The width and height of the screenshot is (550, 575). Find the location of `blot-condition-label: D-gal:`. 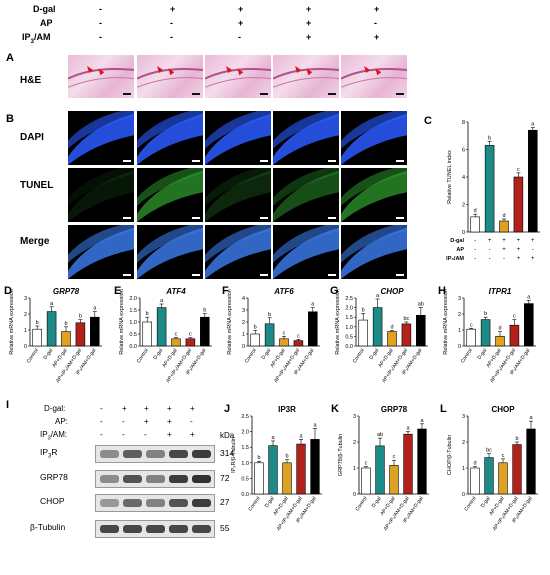

blot-condition-label: D-gal: is located at coordinates (55, 408).